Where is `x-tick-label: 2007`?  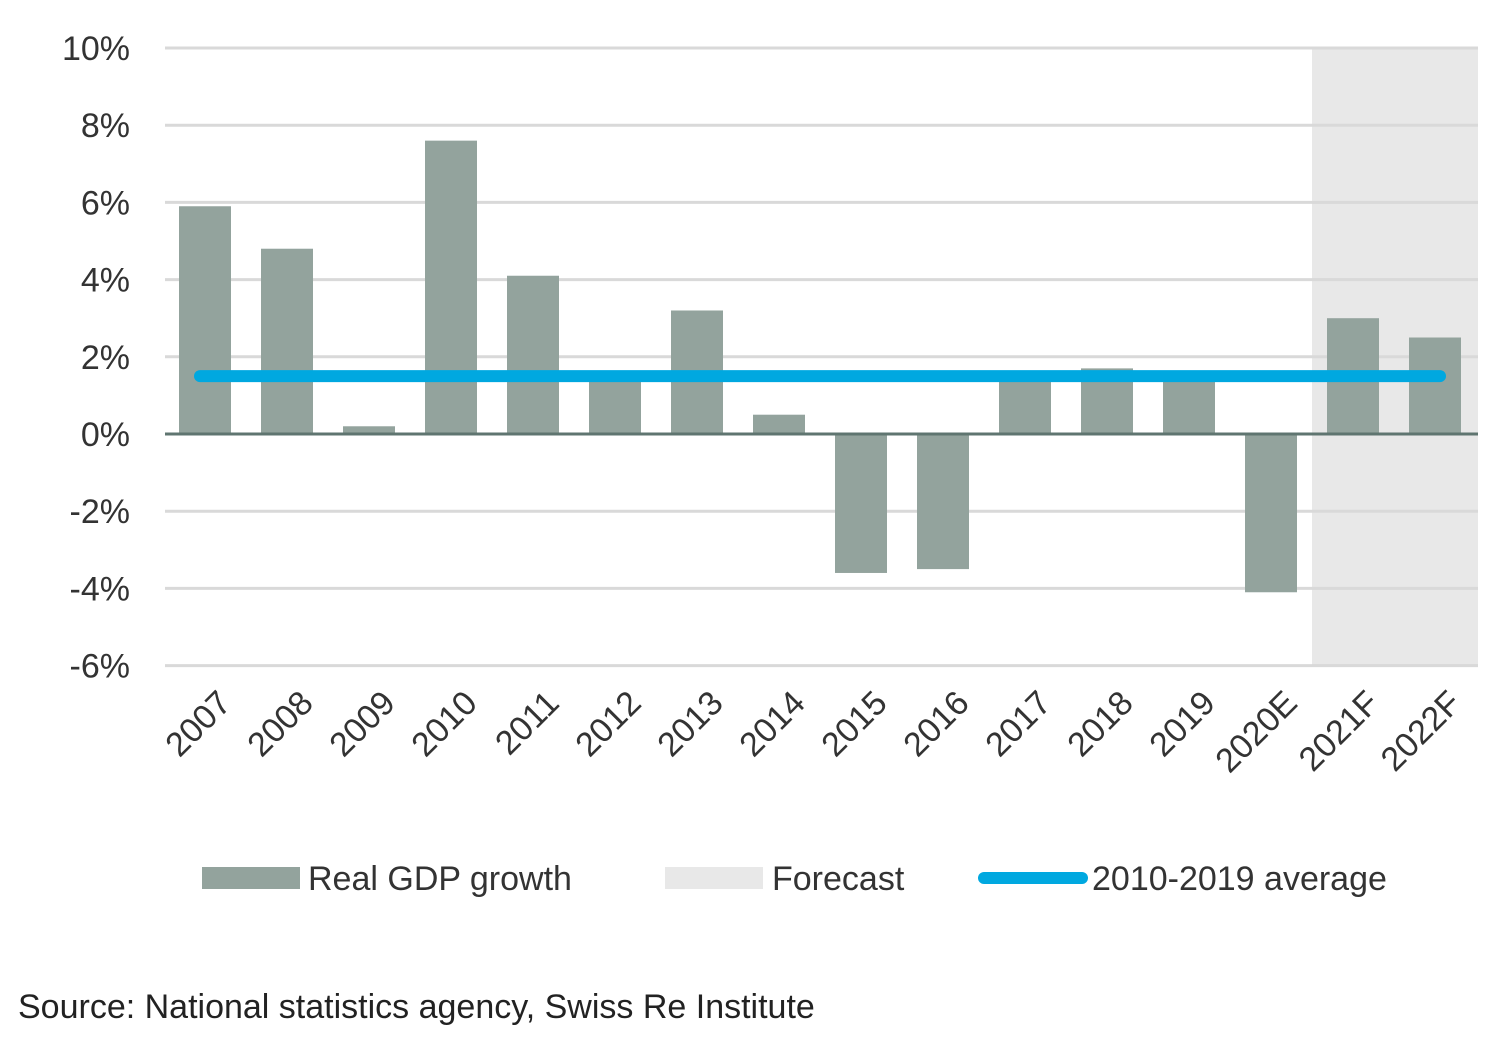
x-tick-label: 2007 is located at coordinates (198, 724).